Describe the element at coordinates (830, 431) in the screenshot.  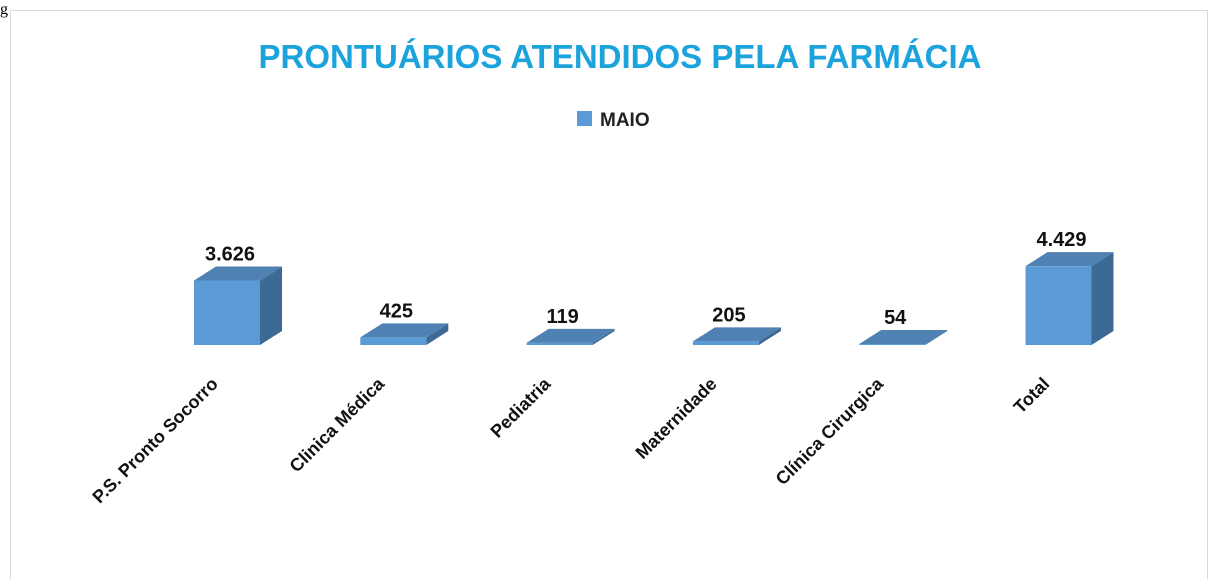
I see `x-tick-label: Clínica Cirurgica` at that location.